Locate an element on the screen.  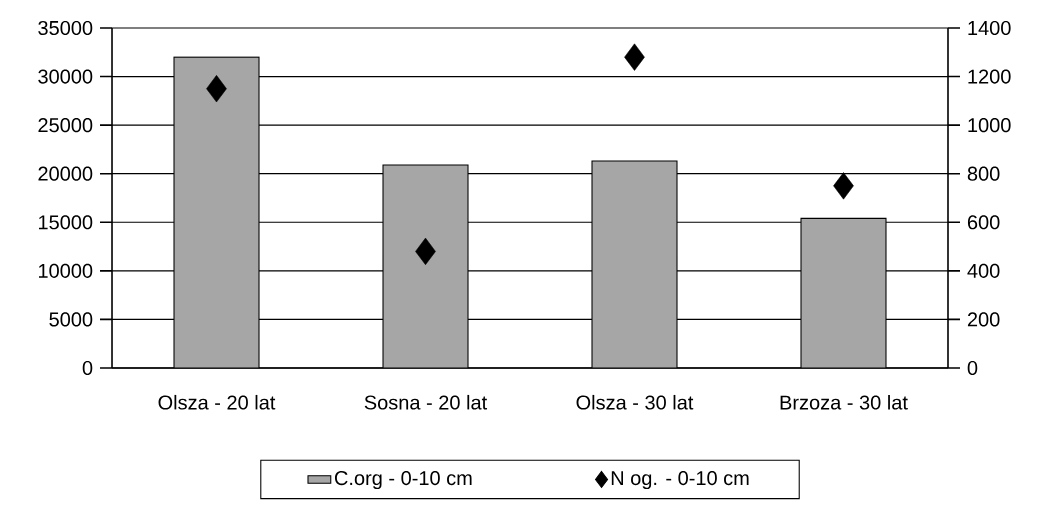
y-tick-label: 30000 is located at coordinates (65, 76).